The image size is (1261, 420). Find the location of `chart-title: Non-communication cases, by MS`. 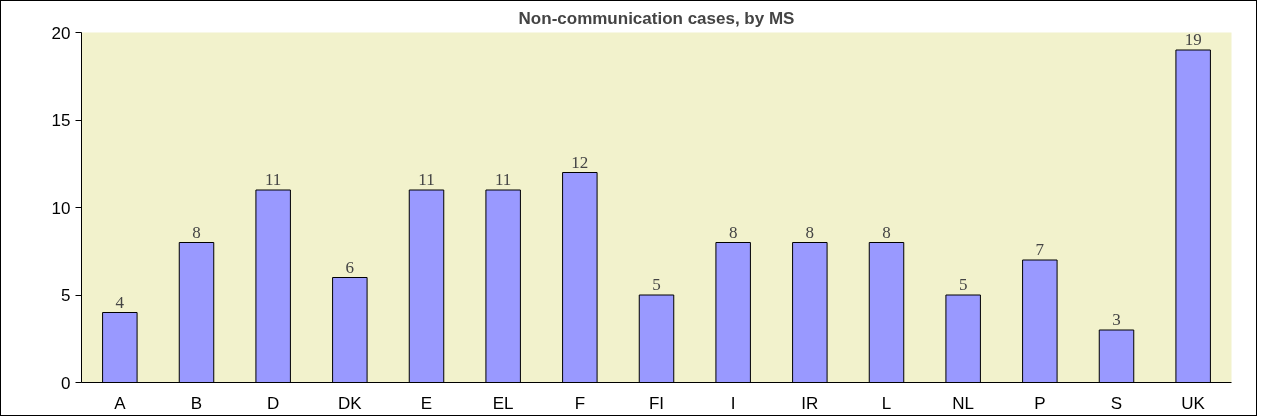

chart-title: Non-communication cases, by MS is located at coordinates (656, 18).